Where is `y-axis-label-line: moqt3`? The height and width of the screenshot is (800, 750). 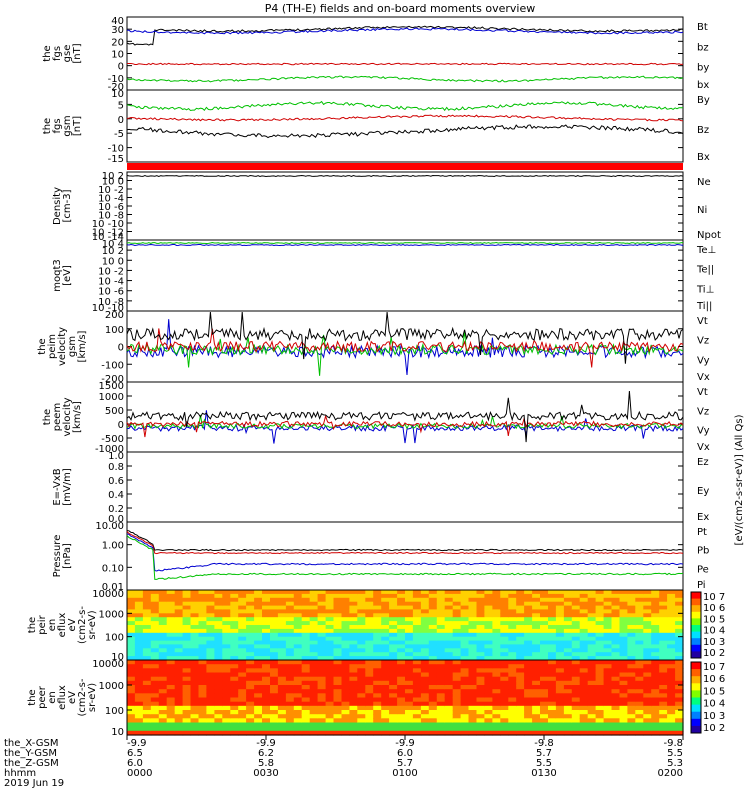 y-axis-label-line: moqt3 is located at coordinates (57, 275).